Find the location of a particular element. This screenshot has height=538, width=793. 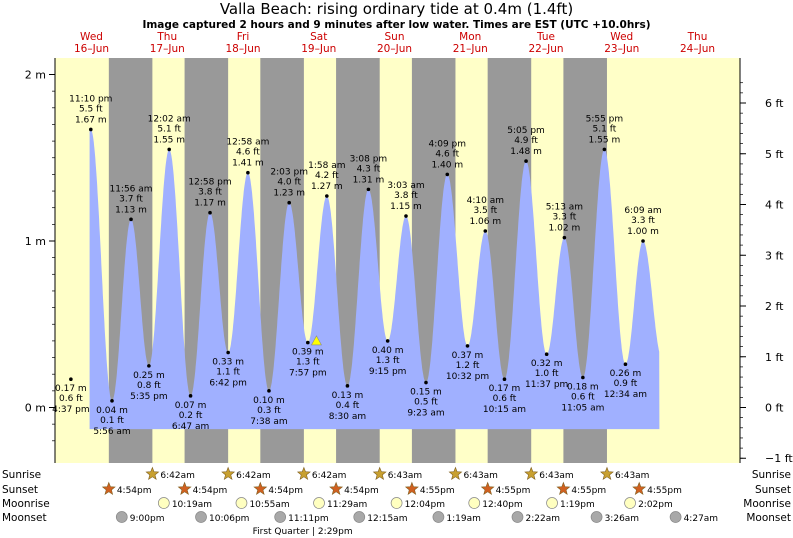

low-m-label: 0.39 m is located at coordinates (308, 353).